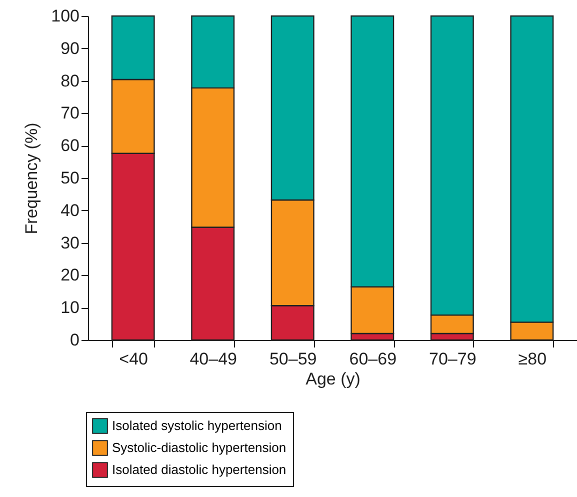 This screenshot has width=577, height=497. Describe the element at coordinates (65, 16) in the screenshot. I see `y-tick-label: 100` at that location.